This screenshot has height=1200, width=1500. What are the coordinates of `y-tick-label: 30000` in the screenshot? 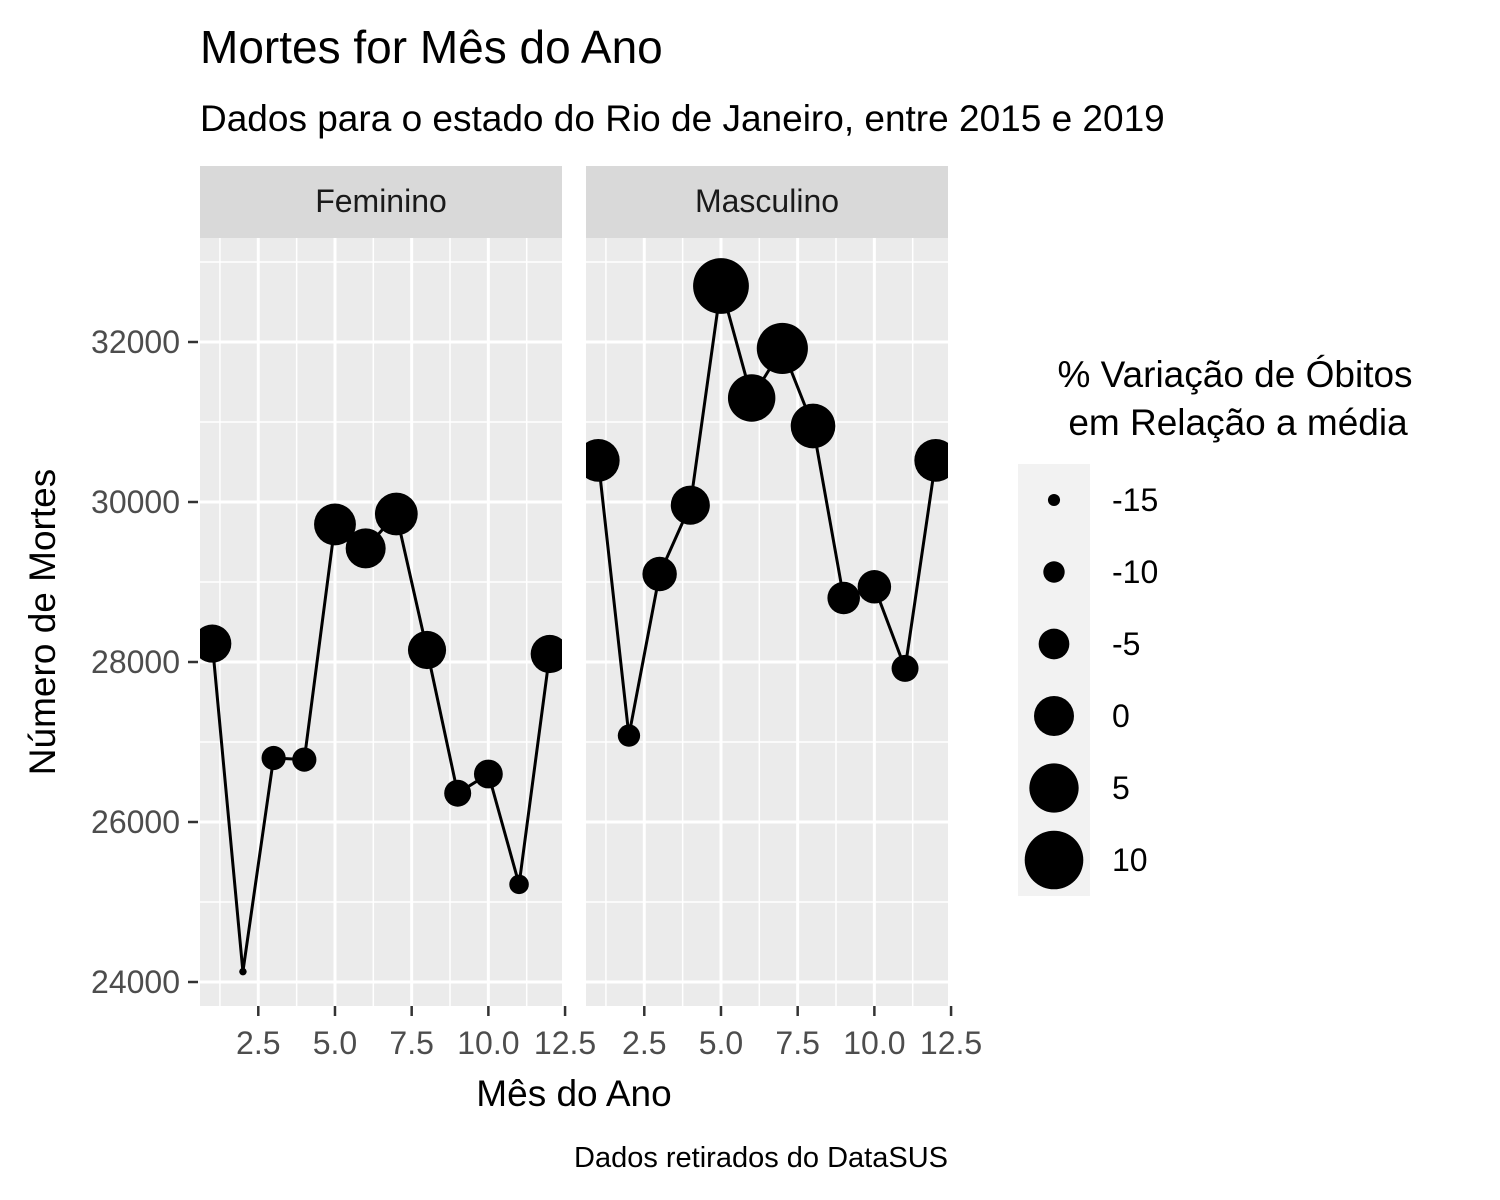 It's located at (135, 502).